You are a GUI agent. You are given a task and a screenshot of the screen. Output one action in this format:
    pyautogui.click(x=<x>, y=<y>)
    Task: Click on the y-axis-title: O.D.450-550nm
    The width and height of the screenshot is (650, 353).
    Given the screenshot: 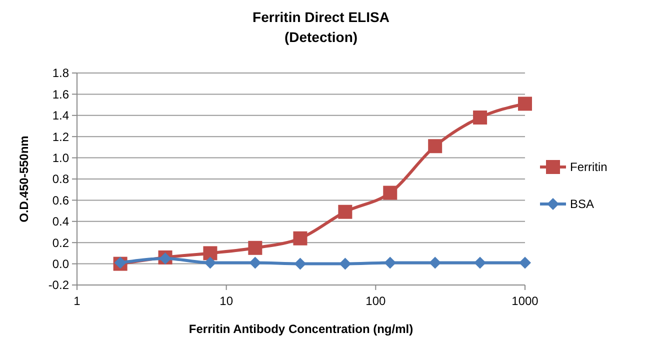 What is the action you would take?
    pyautogui.click(x=24, y=179)
    